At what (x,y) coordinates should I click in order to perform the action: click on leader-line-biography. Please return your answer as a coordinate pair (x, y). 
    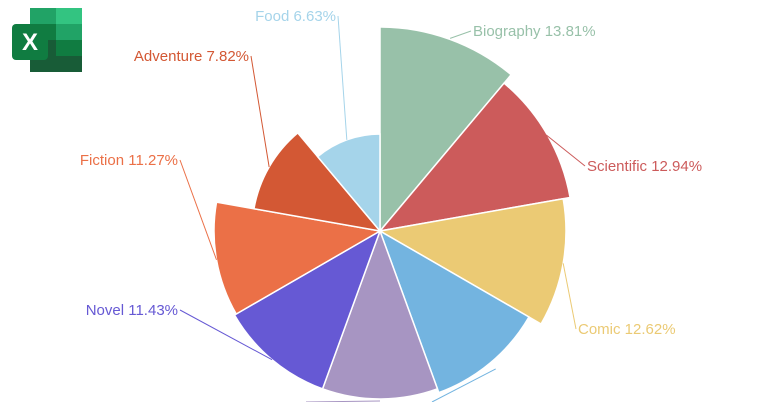
    Looking at the image, I should click on (460, 34).